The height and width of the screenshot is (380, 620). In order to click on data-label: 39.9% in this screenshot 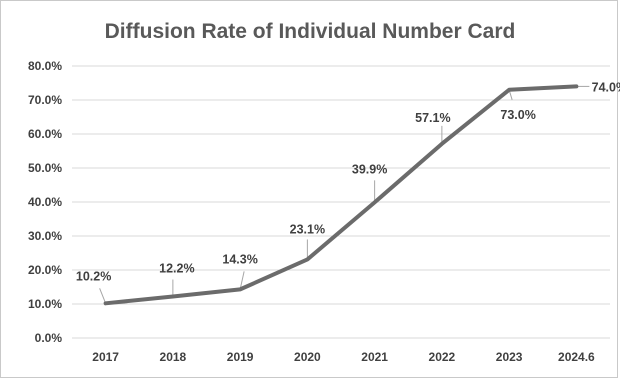, I will do `click(369, 169)`.